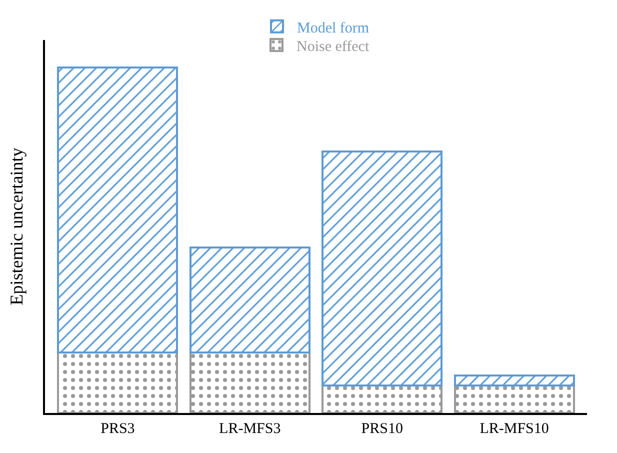 This screenshot has height=453, width=617. Describe the element at coordinates (117, 429) in the screenshot. I see `x-tick-label: PRS3` at that location.